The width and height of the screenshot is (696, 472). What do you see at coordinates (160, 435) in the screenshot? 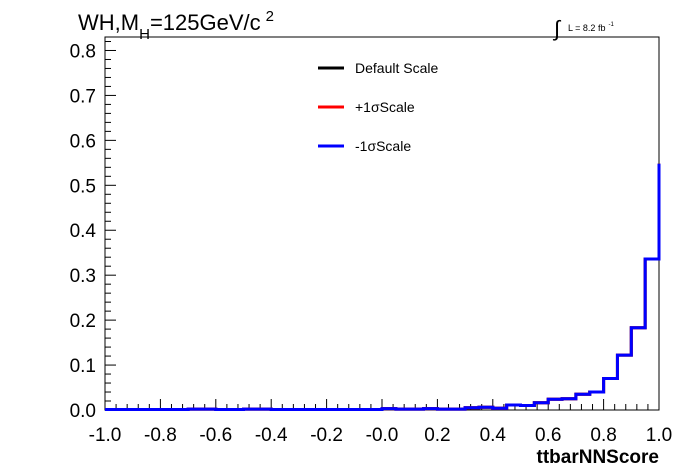
I see `x-tick-label: -0.8` at bounding box center [160, 435].